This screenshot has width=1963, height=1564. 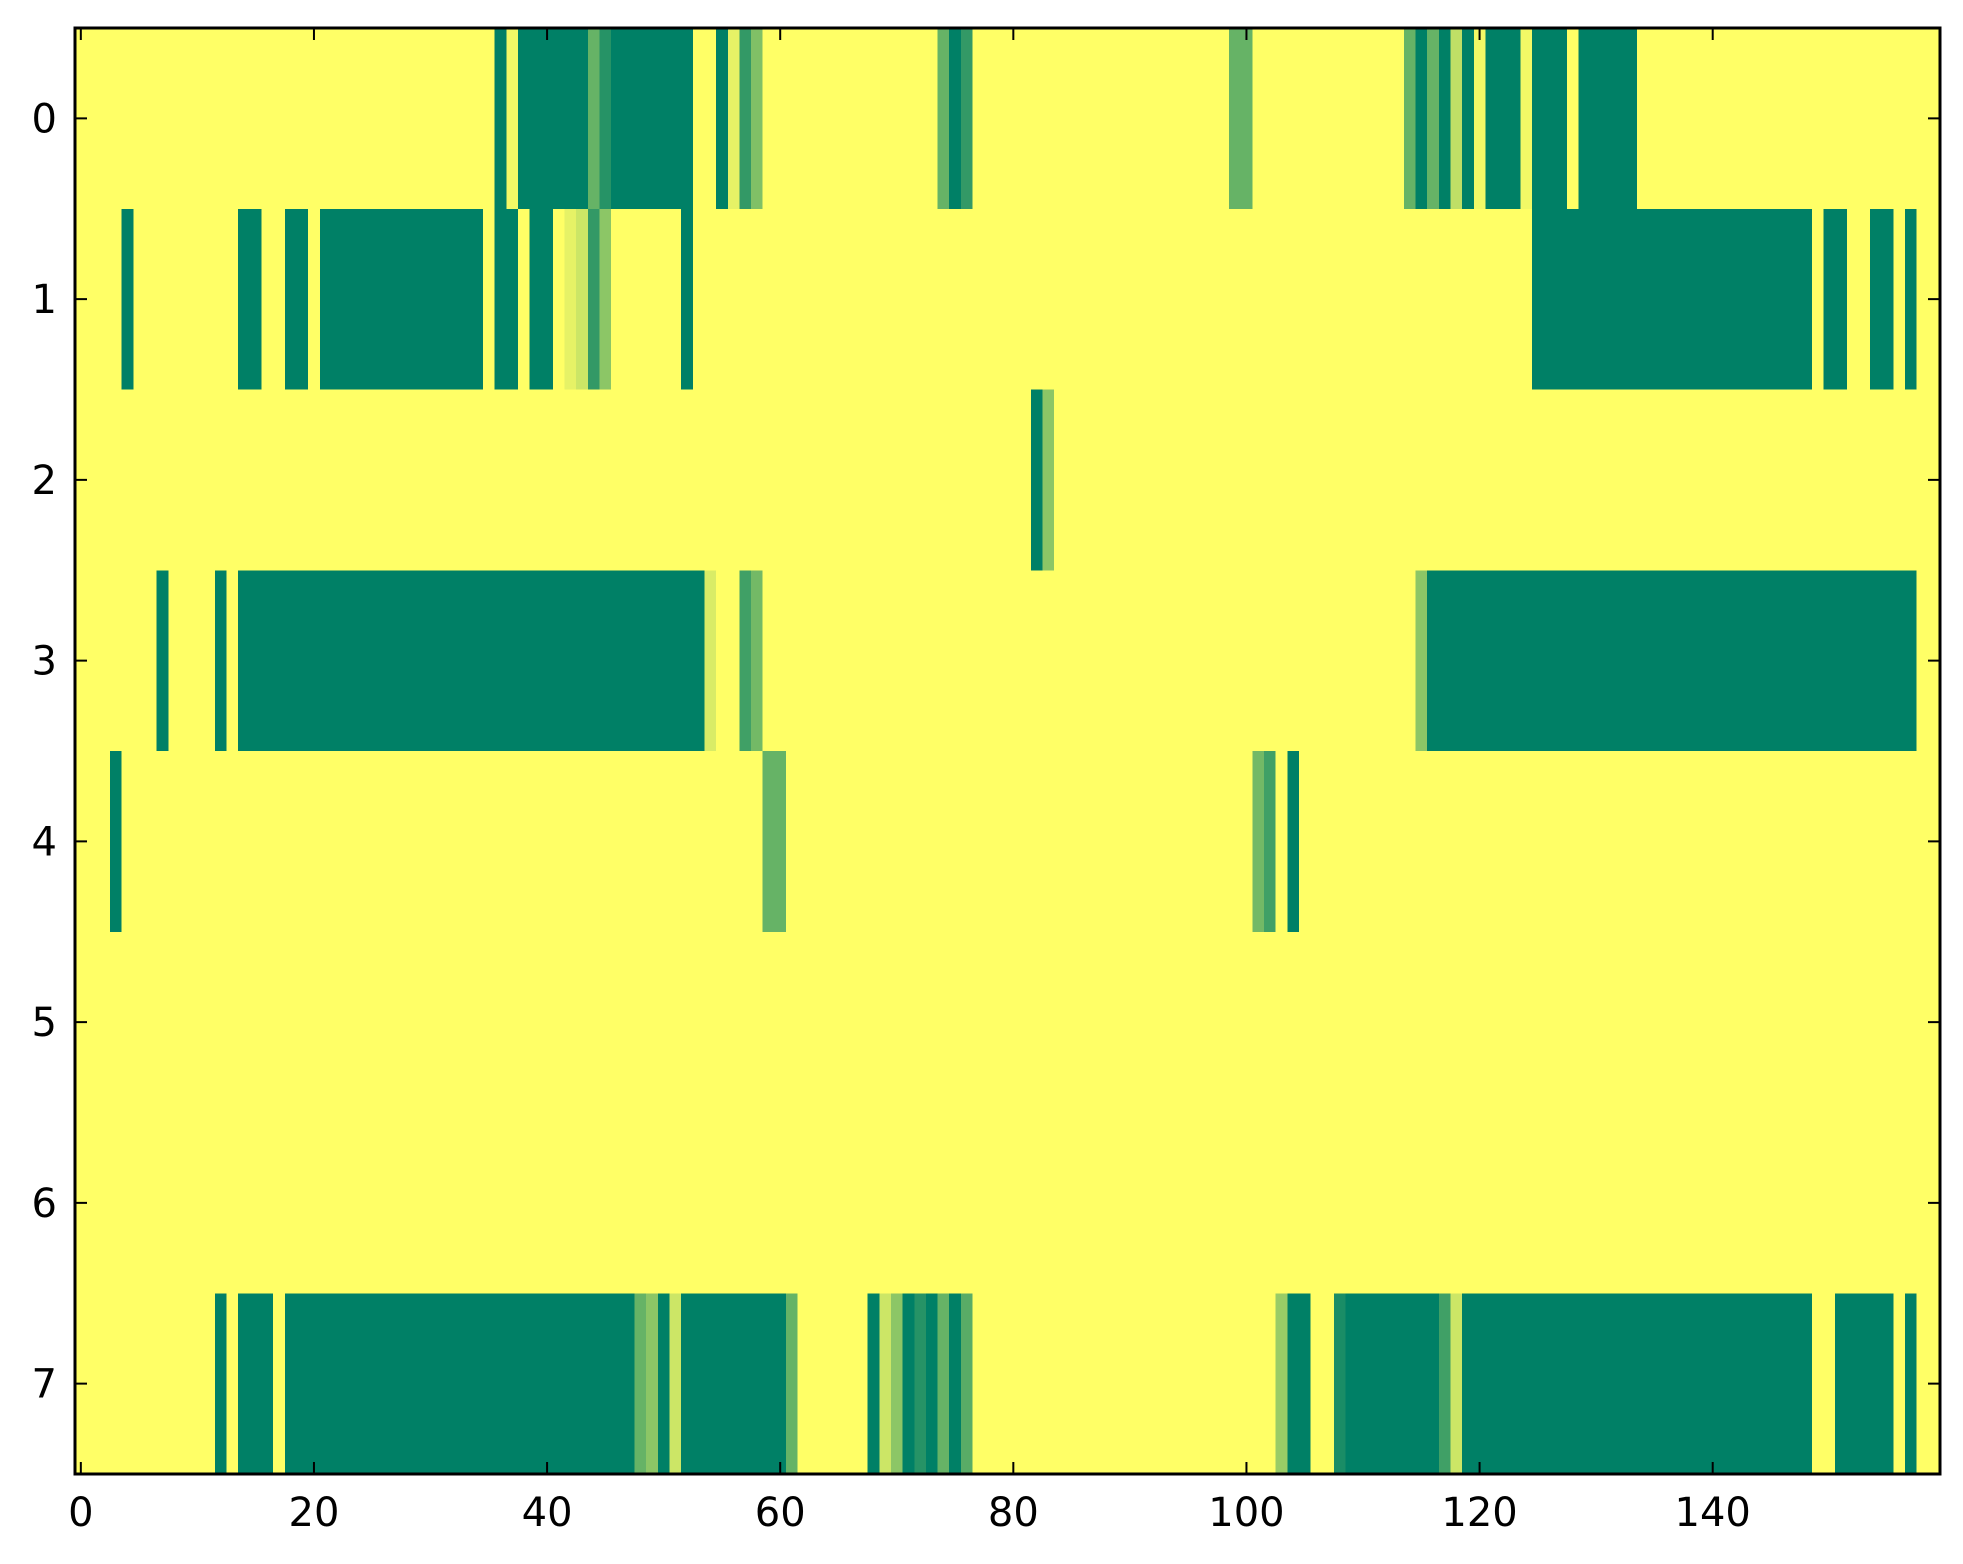 I want to click on x-tick-label: 0, so click(x=80, y=1513).